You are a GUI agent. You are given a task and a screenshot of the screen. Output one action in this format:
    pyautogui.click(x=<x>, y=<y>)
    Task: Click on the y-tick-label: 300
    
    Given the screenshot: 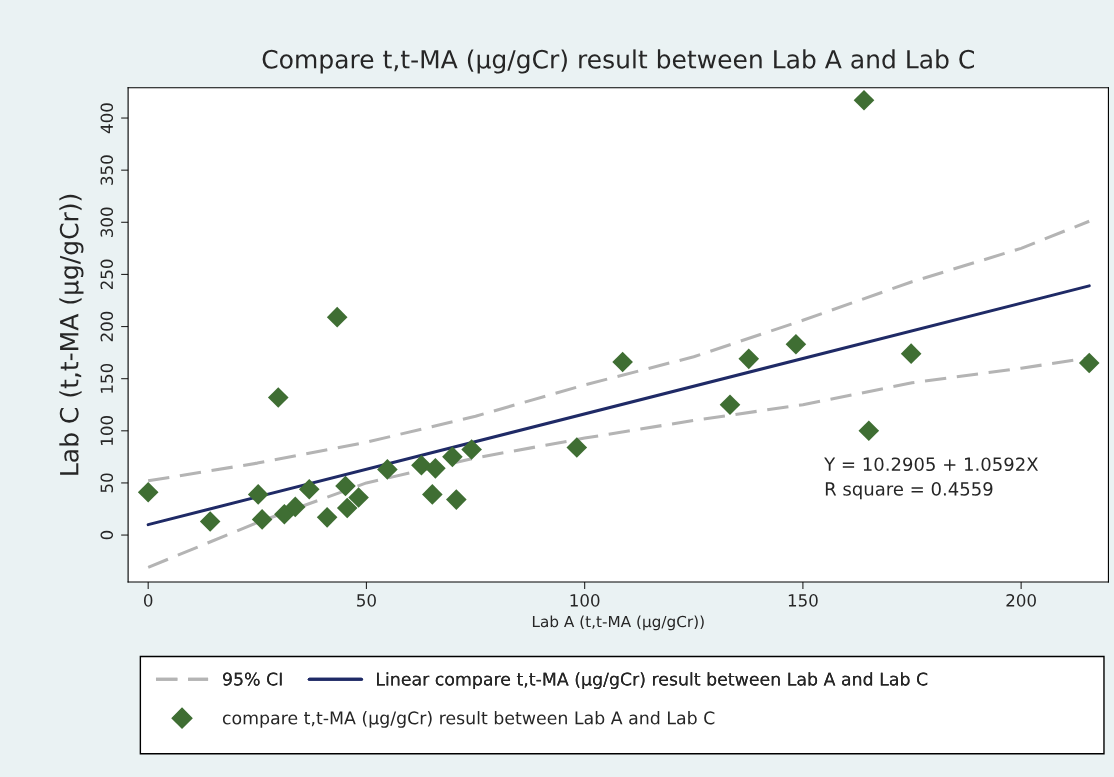 What is the action you would take?
    pyautogui.click(x=107, y=222)
    